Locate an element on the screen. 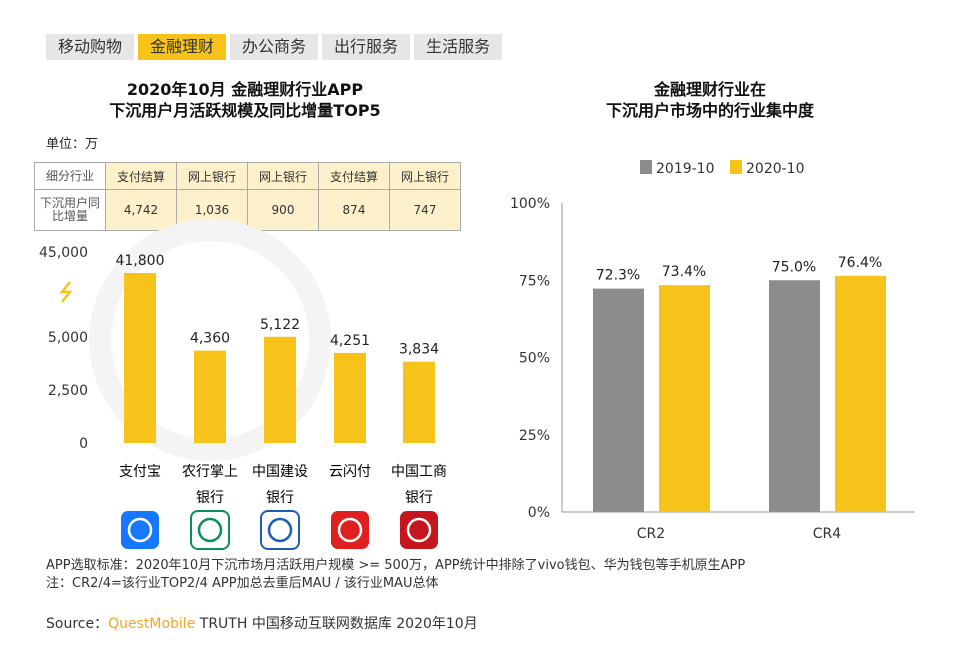 Image resolution: width=960 pixels, height=648 pixels. y-tick-label: 0% is located at coordinates (539, 513).